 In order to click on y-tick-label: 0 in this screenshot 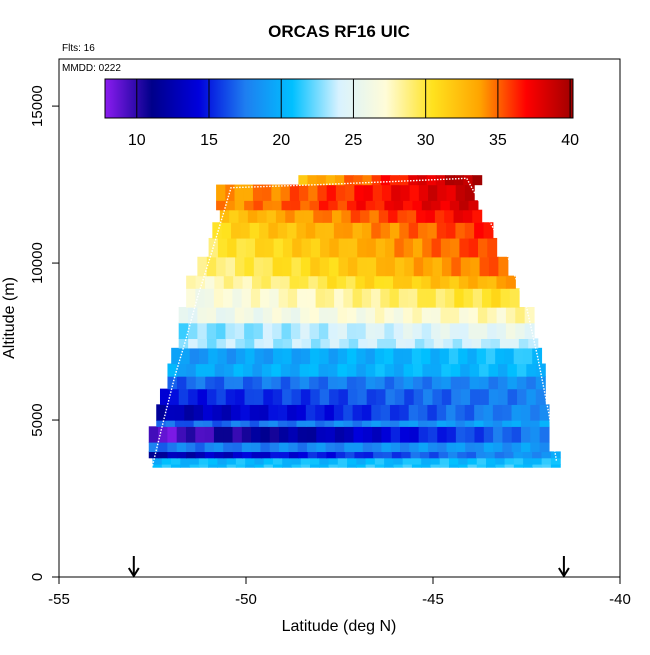, I will do `click(37, 577)`.